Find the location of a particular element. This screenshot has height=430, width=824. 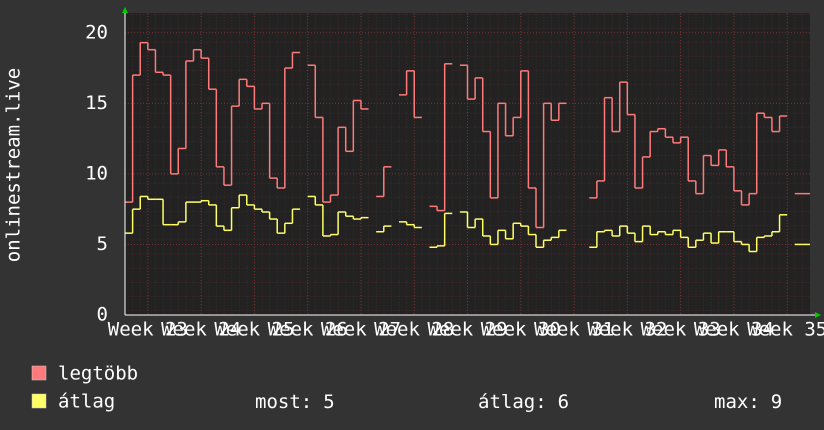

stat: átlag: 6 is located at coordinates (523, 402).